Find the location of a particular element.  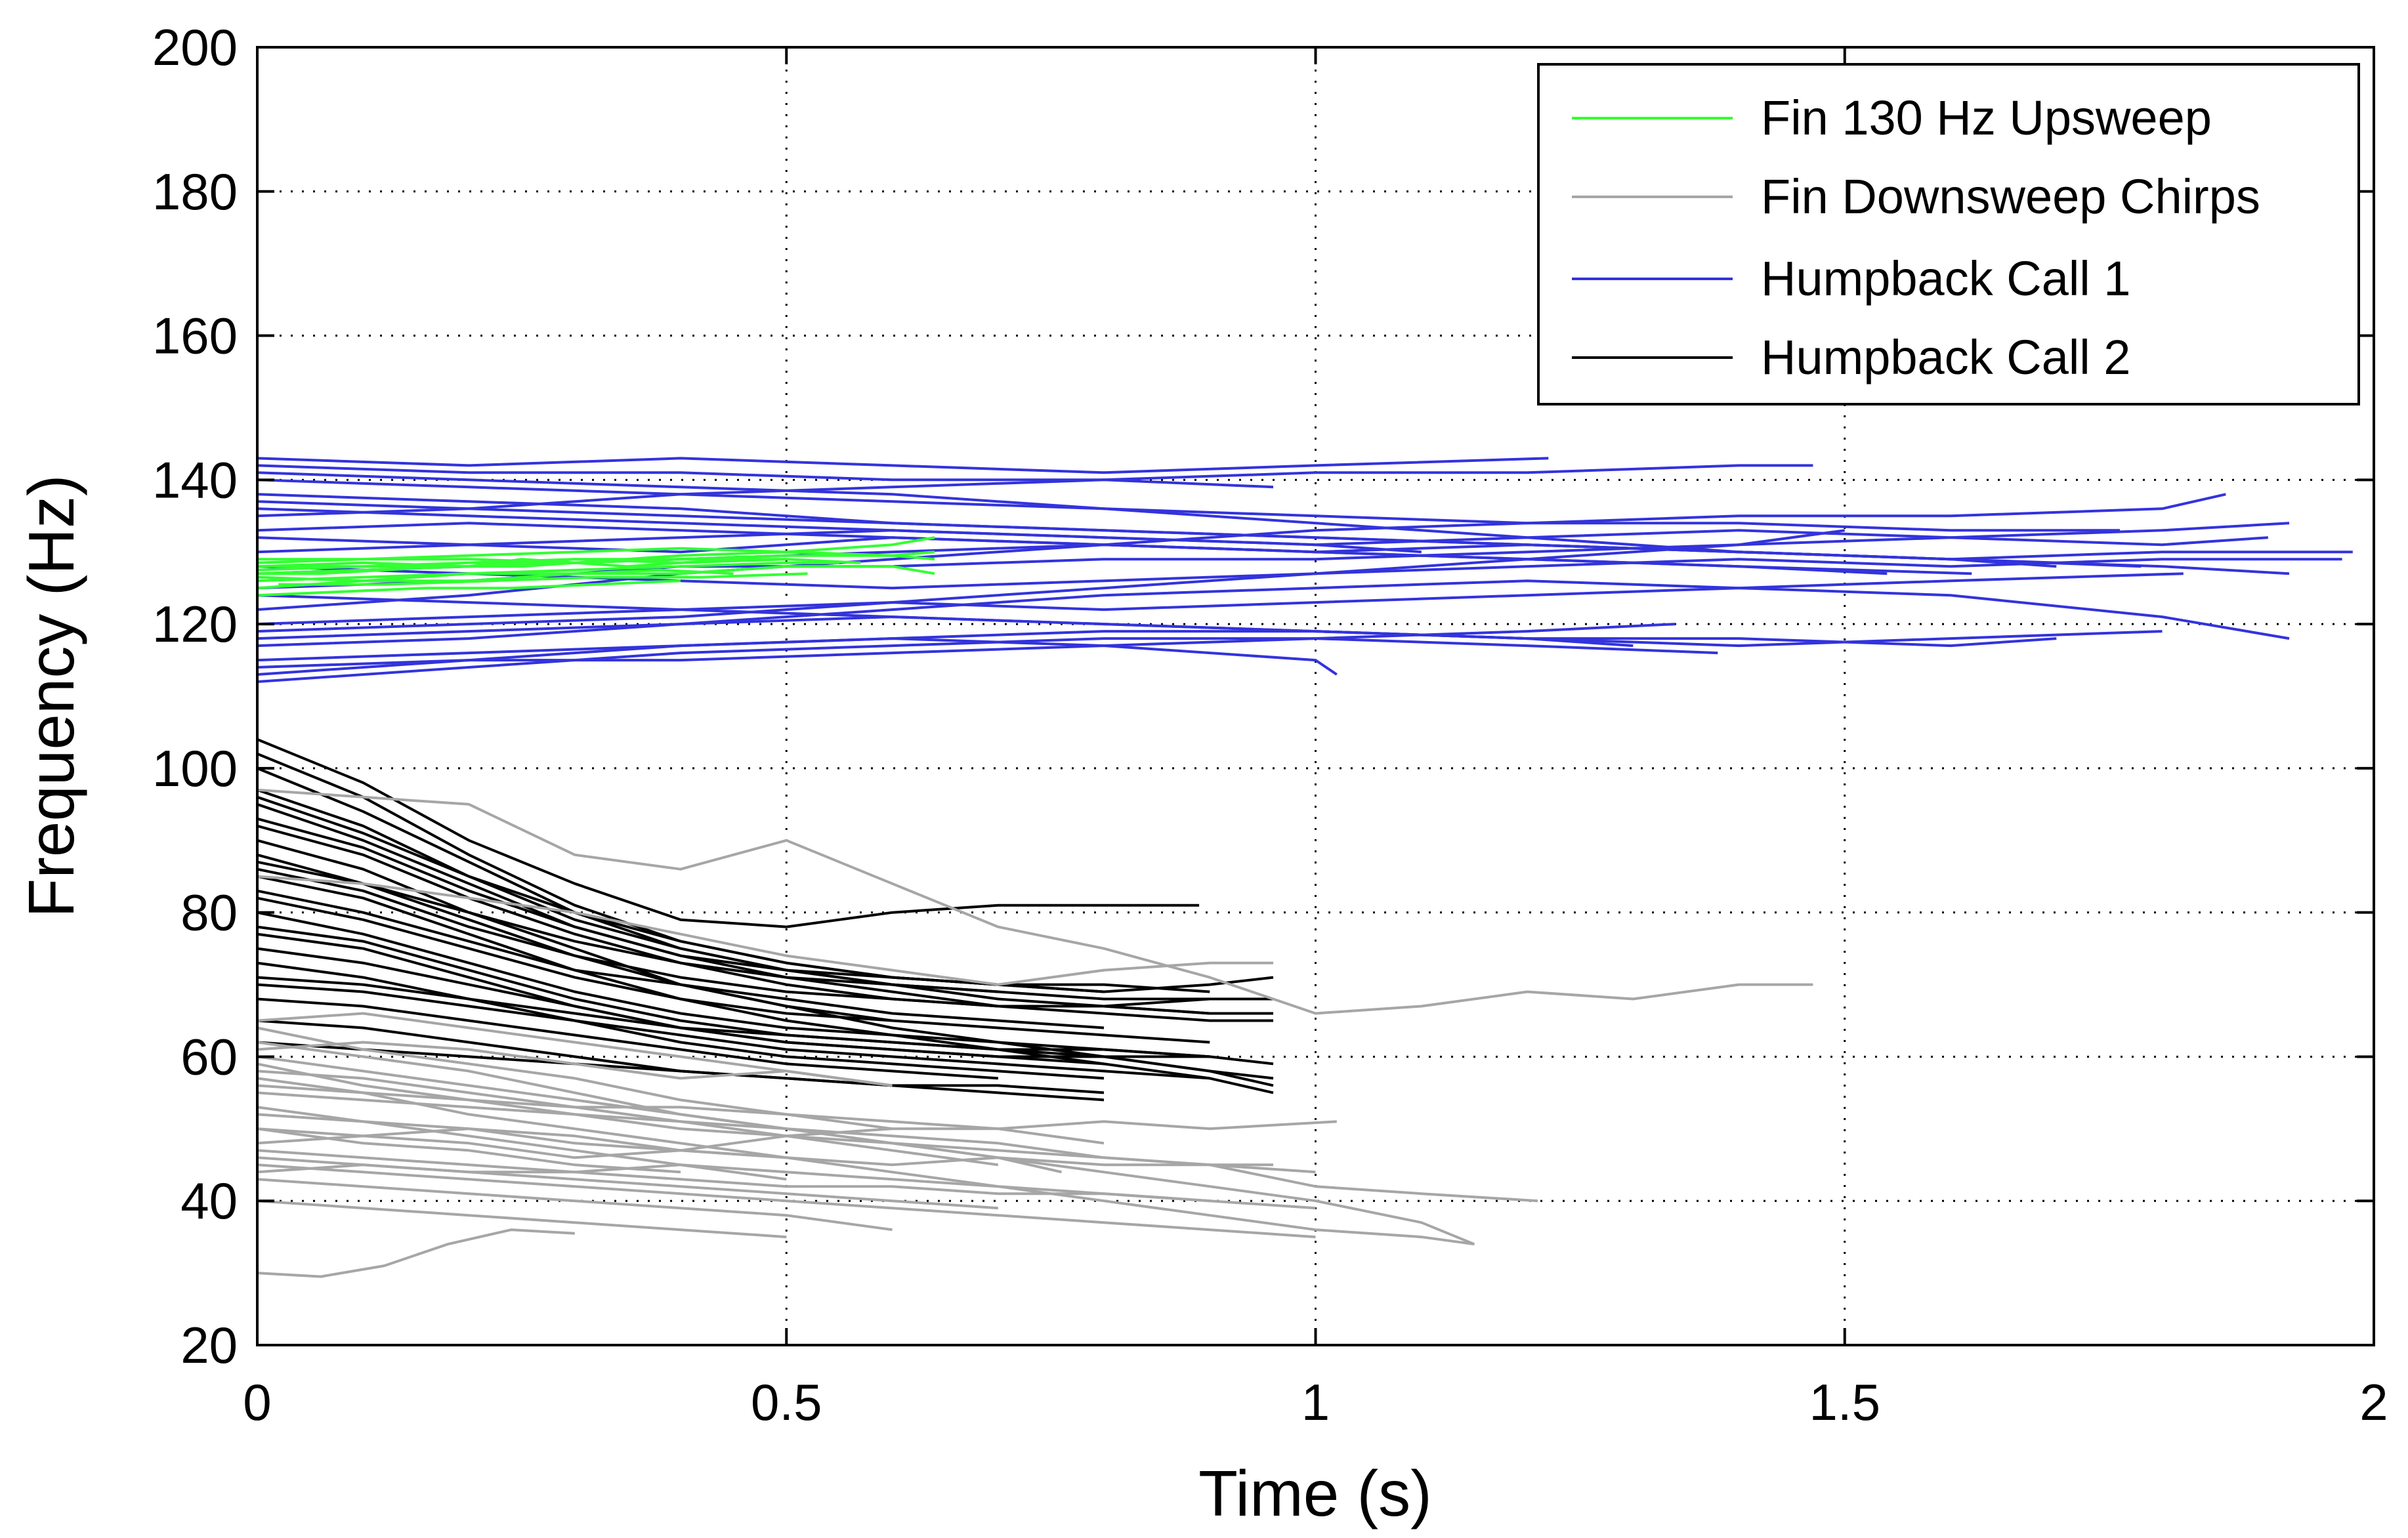

legend-box is located at coordinates (1948, 234).